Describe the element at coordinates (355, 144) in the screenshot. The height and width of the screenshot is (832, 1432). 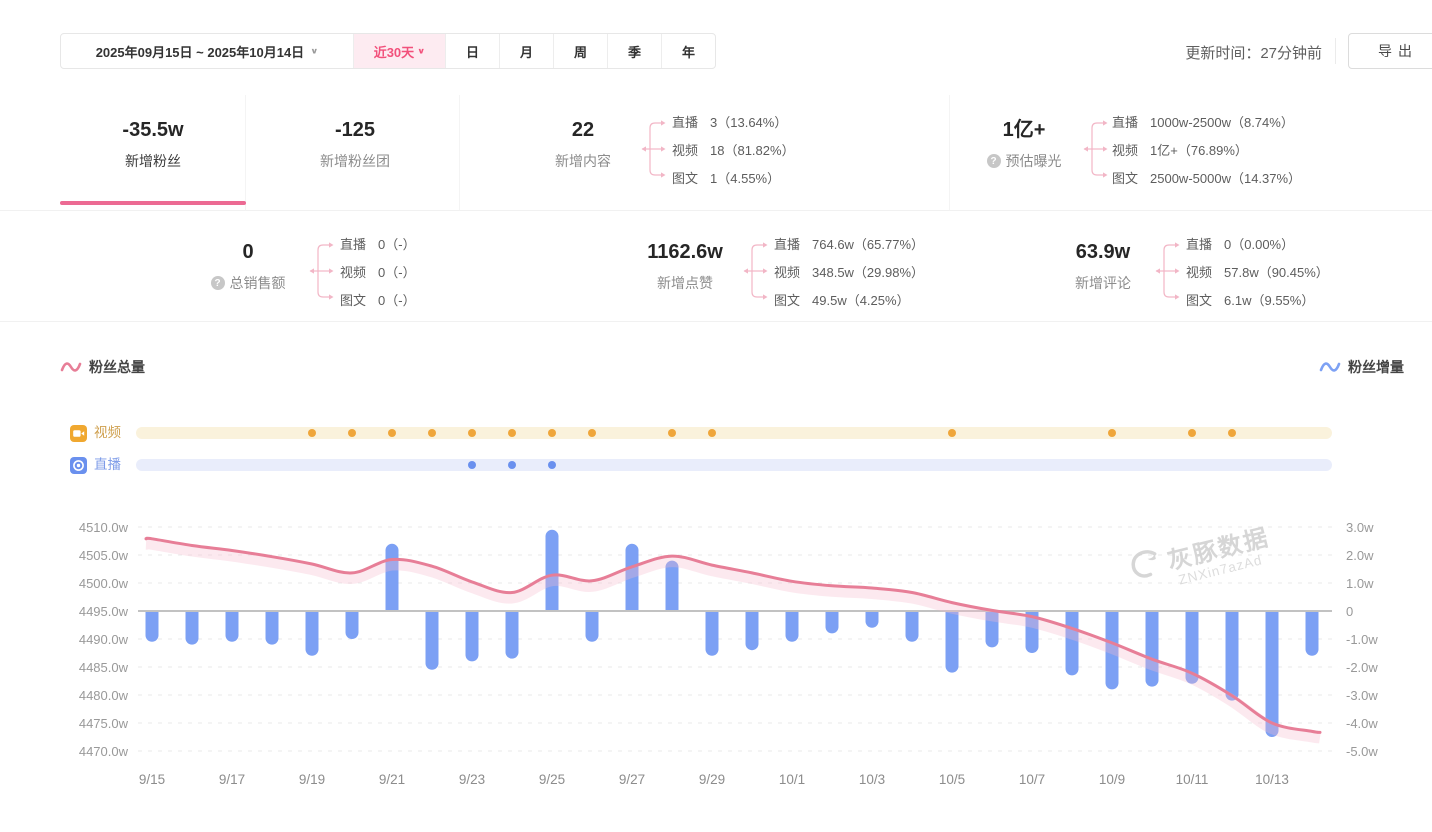
I see `stat-new-fanclub: -125 新增粉丝团` at that location.